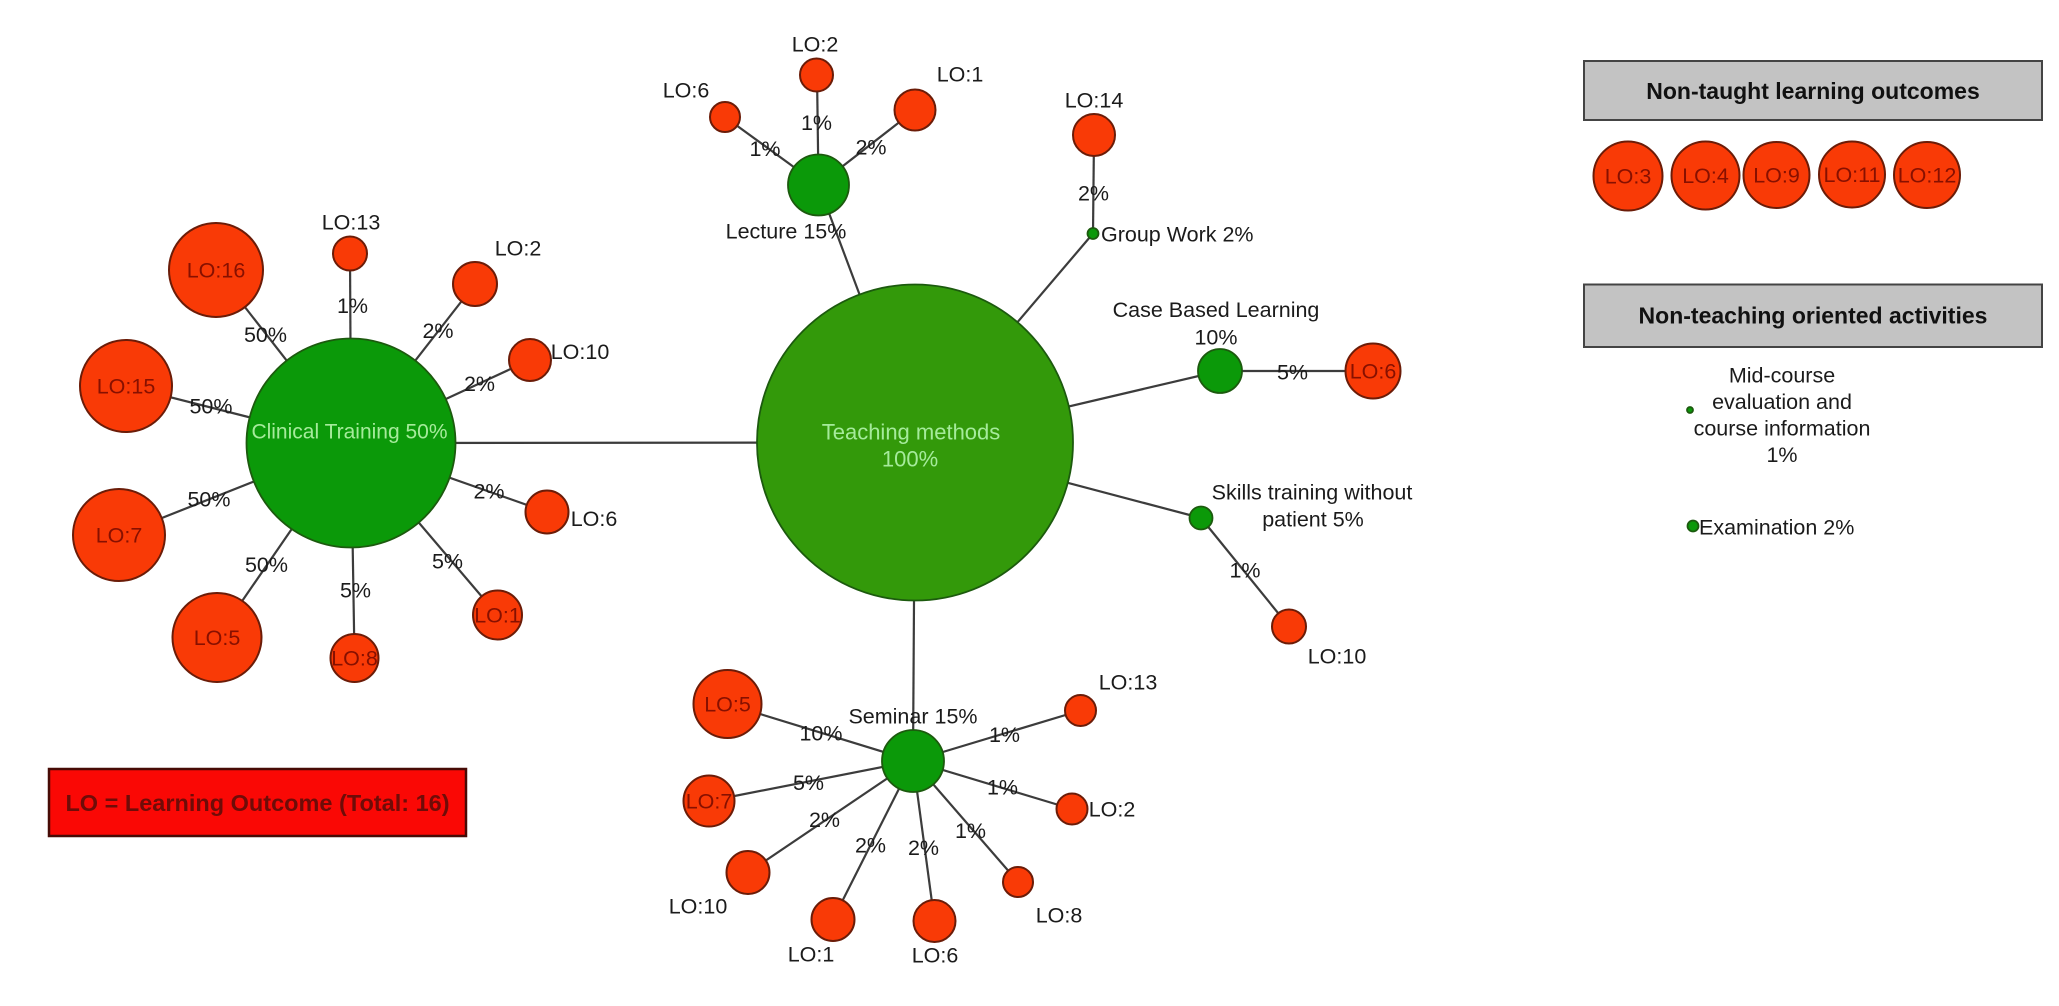 The width and height of the screenshot is (2059, 1006). I want to click on svg-text: Clinical Training 50%, so click(349, 431).